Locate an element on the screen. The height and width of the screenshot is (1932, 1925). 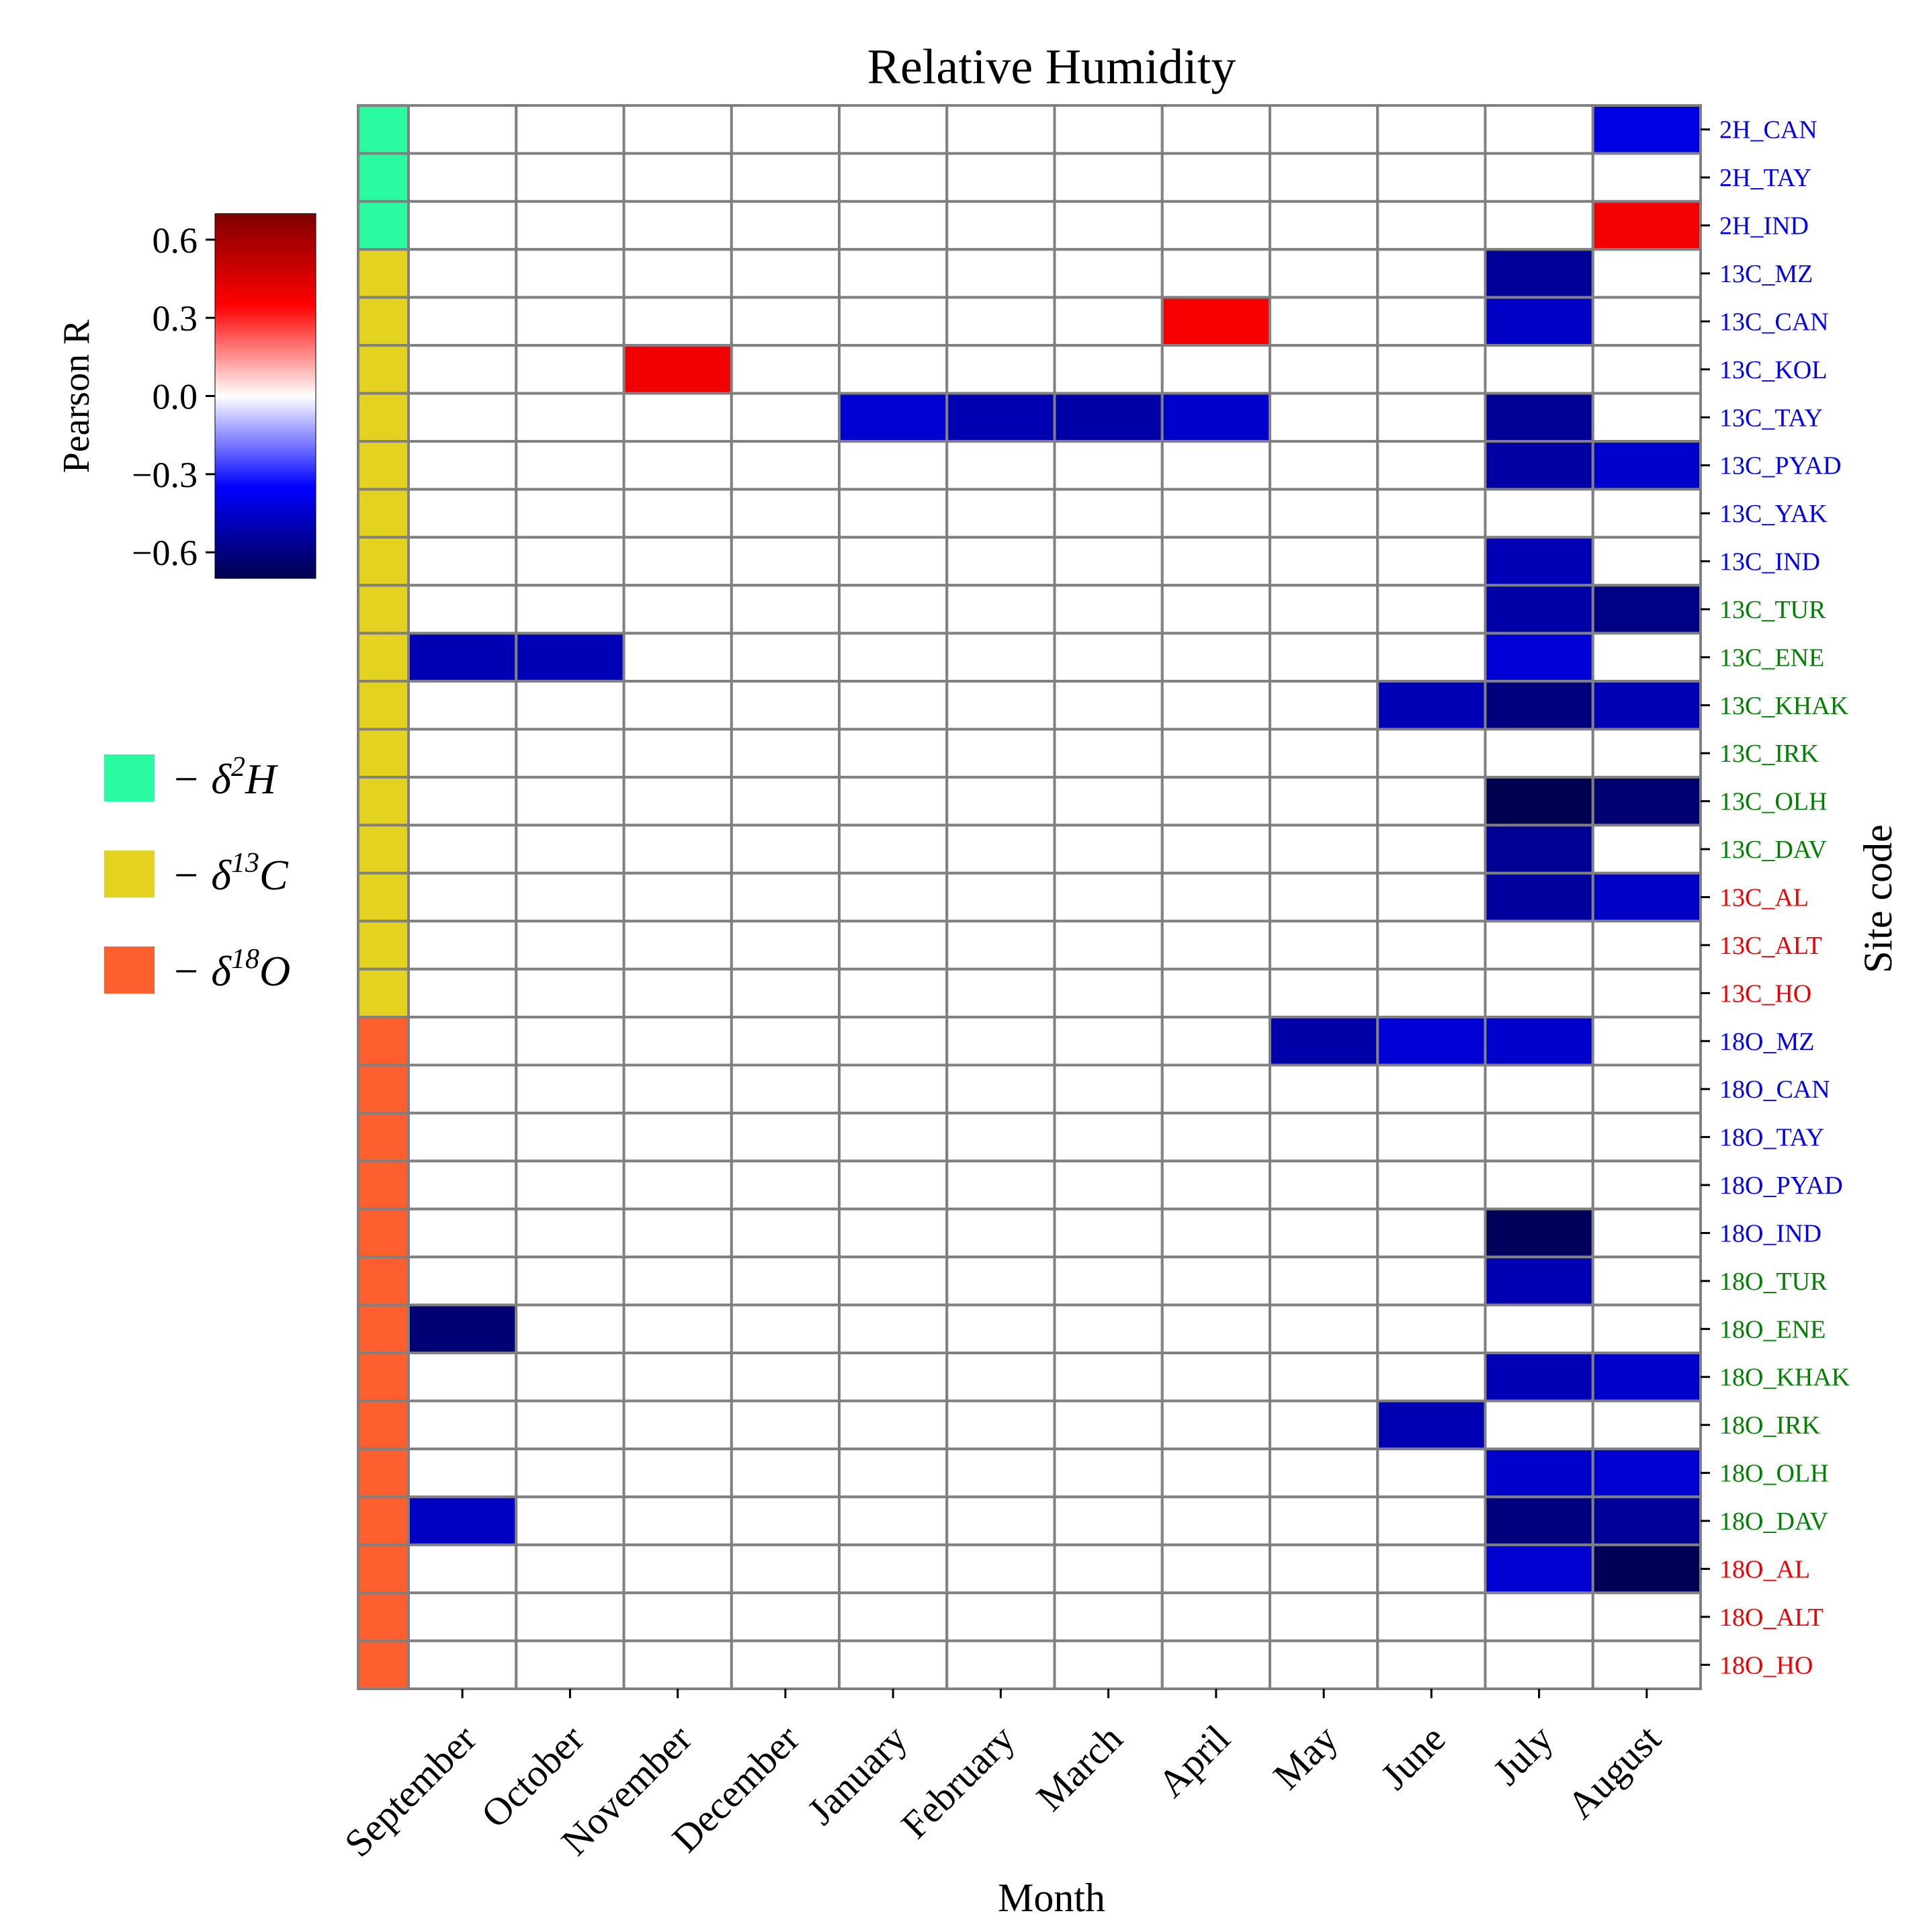
x-tick-label: July is located at coordinates (1522, 1754).